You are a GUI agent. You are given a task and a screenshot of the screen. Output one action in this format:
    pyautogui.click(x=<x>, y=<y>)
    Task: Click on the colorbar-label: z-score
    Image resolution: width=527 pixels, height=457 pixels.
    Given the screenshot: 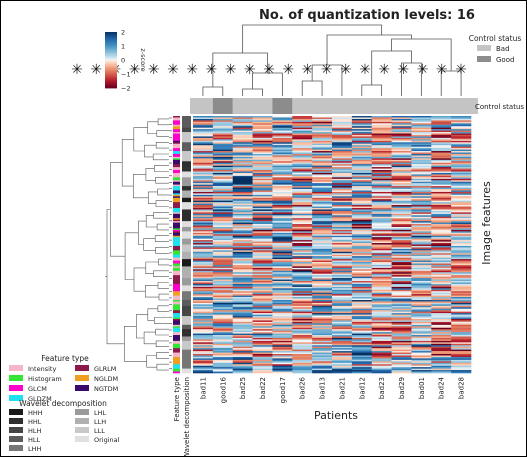 What is the action you would take?
    pyautogui.click(x=143, y=59)
    